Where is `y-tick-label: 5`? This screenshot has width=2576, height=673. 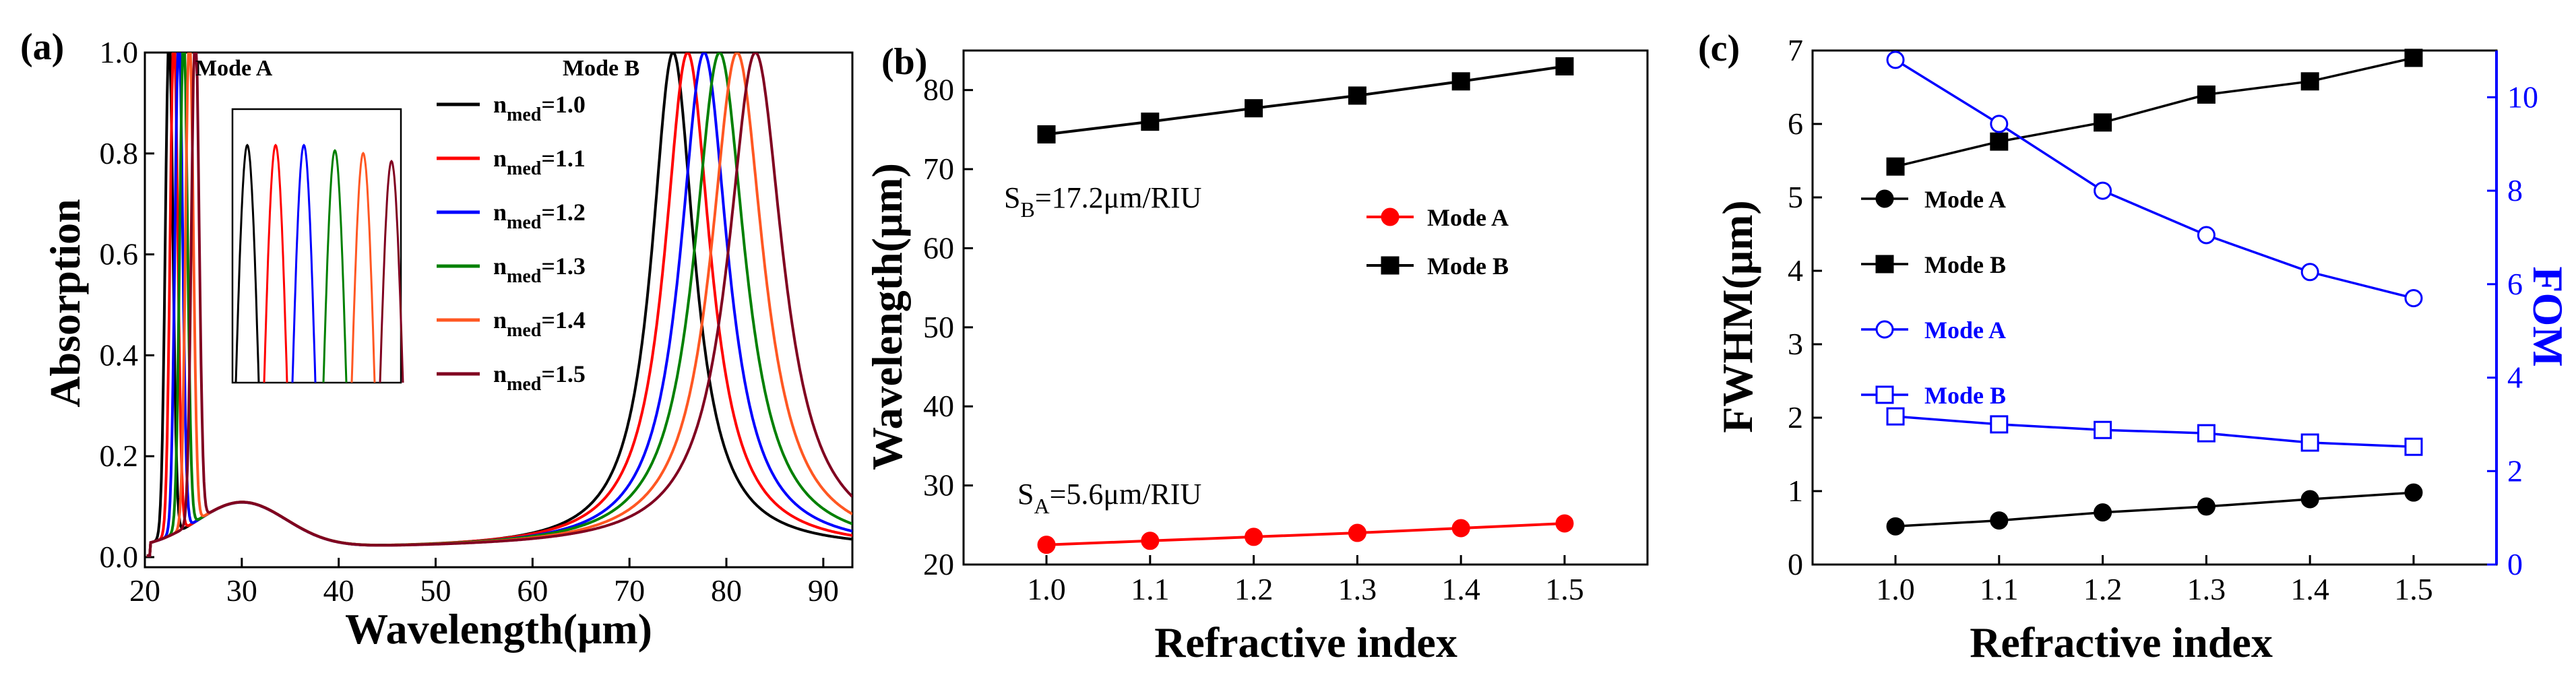
y-tick-label: 5 is located at coordinates (1795, 197).